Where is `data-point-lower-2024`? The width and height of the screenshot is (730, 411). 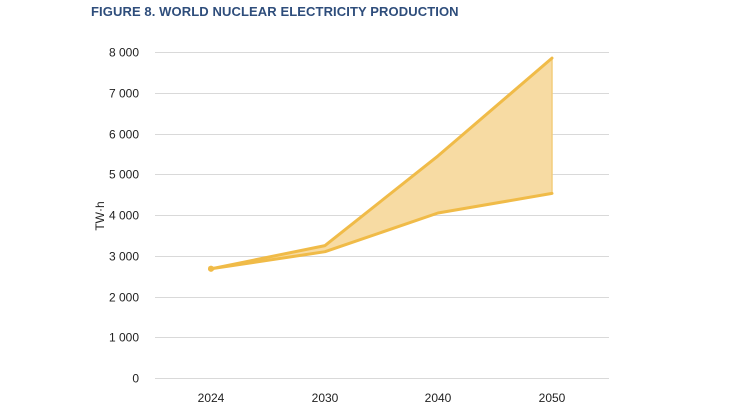 data-point-lower-2024 is located at coordinates (211, 268).